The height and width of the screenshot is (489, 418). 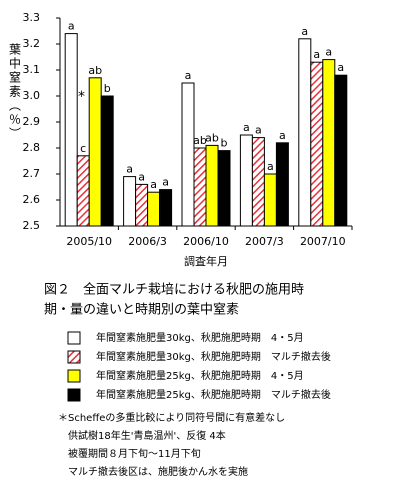 I want to click on bar-letter: c, so click(x=83, y=148).